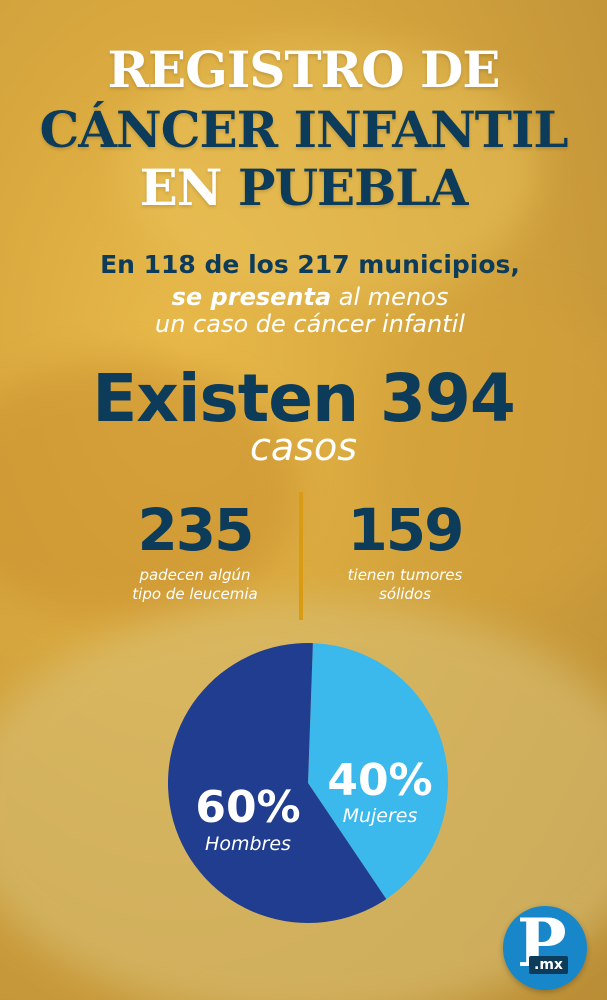 The image size is (607, 1000). Describe the element at coordinates (304, 398) in the screenshot. I see `total-headline: Existen 394` at that location.